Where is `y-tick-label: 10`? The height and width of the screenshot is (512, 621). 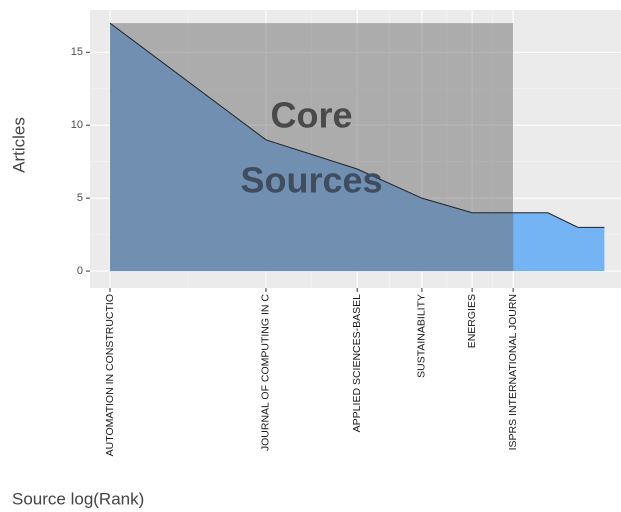 y-tick-label: 10 is located at coordinates (77, 125).